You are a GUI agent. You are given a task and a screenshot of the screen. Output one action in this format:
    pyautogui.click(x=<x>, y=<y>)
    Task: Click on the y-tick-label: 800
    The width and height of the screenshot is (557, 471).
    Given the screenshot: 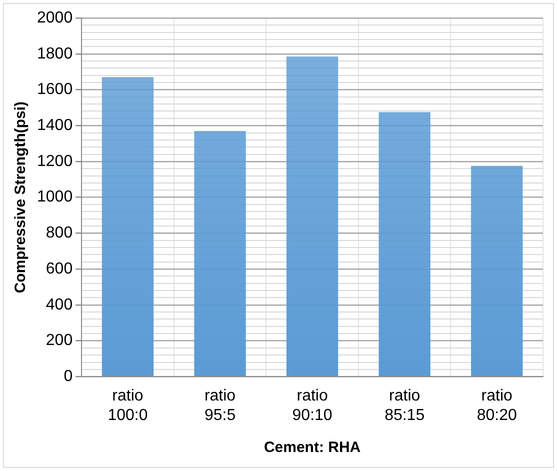 What is the action you would take?
    pyautogui.click(x=59, y=233)
    